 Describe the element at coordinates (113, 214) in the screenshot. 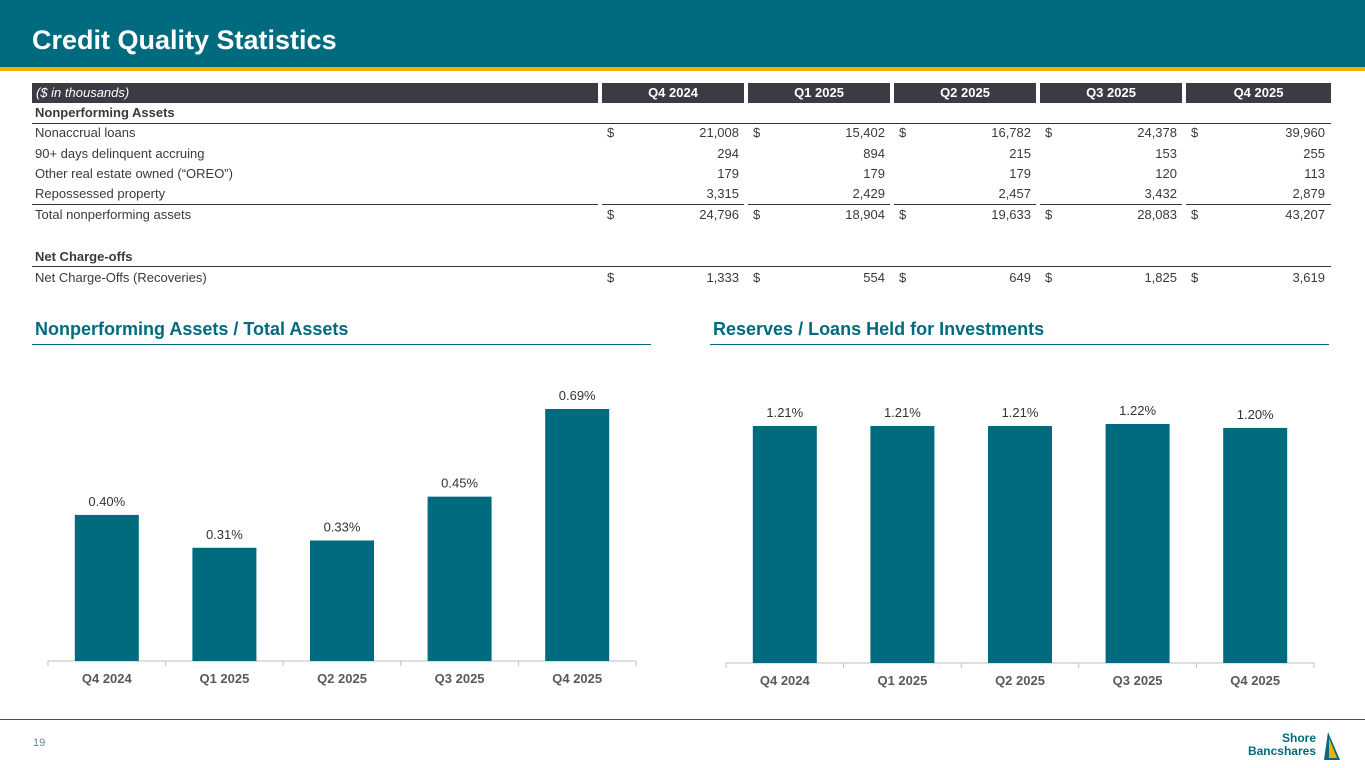

I see `row-label-total-nonperforming: Total nonperforming assets` at that location.